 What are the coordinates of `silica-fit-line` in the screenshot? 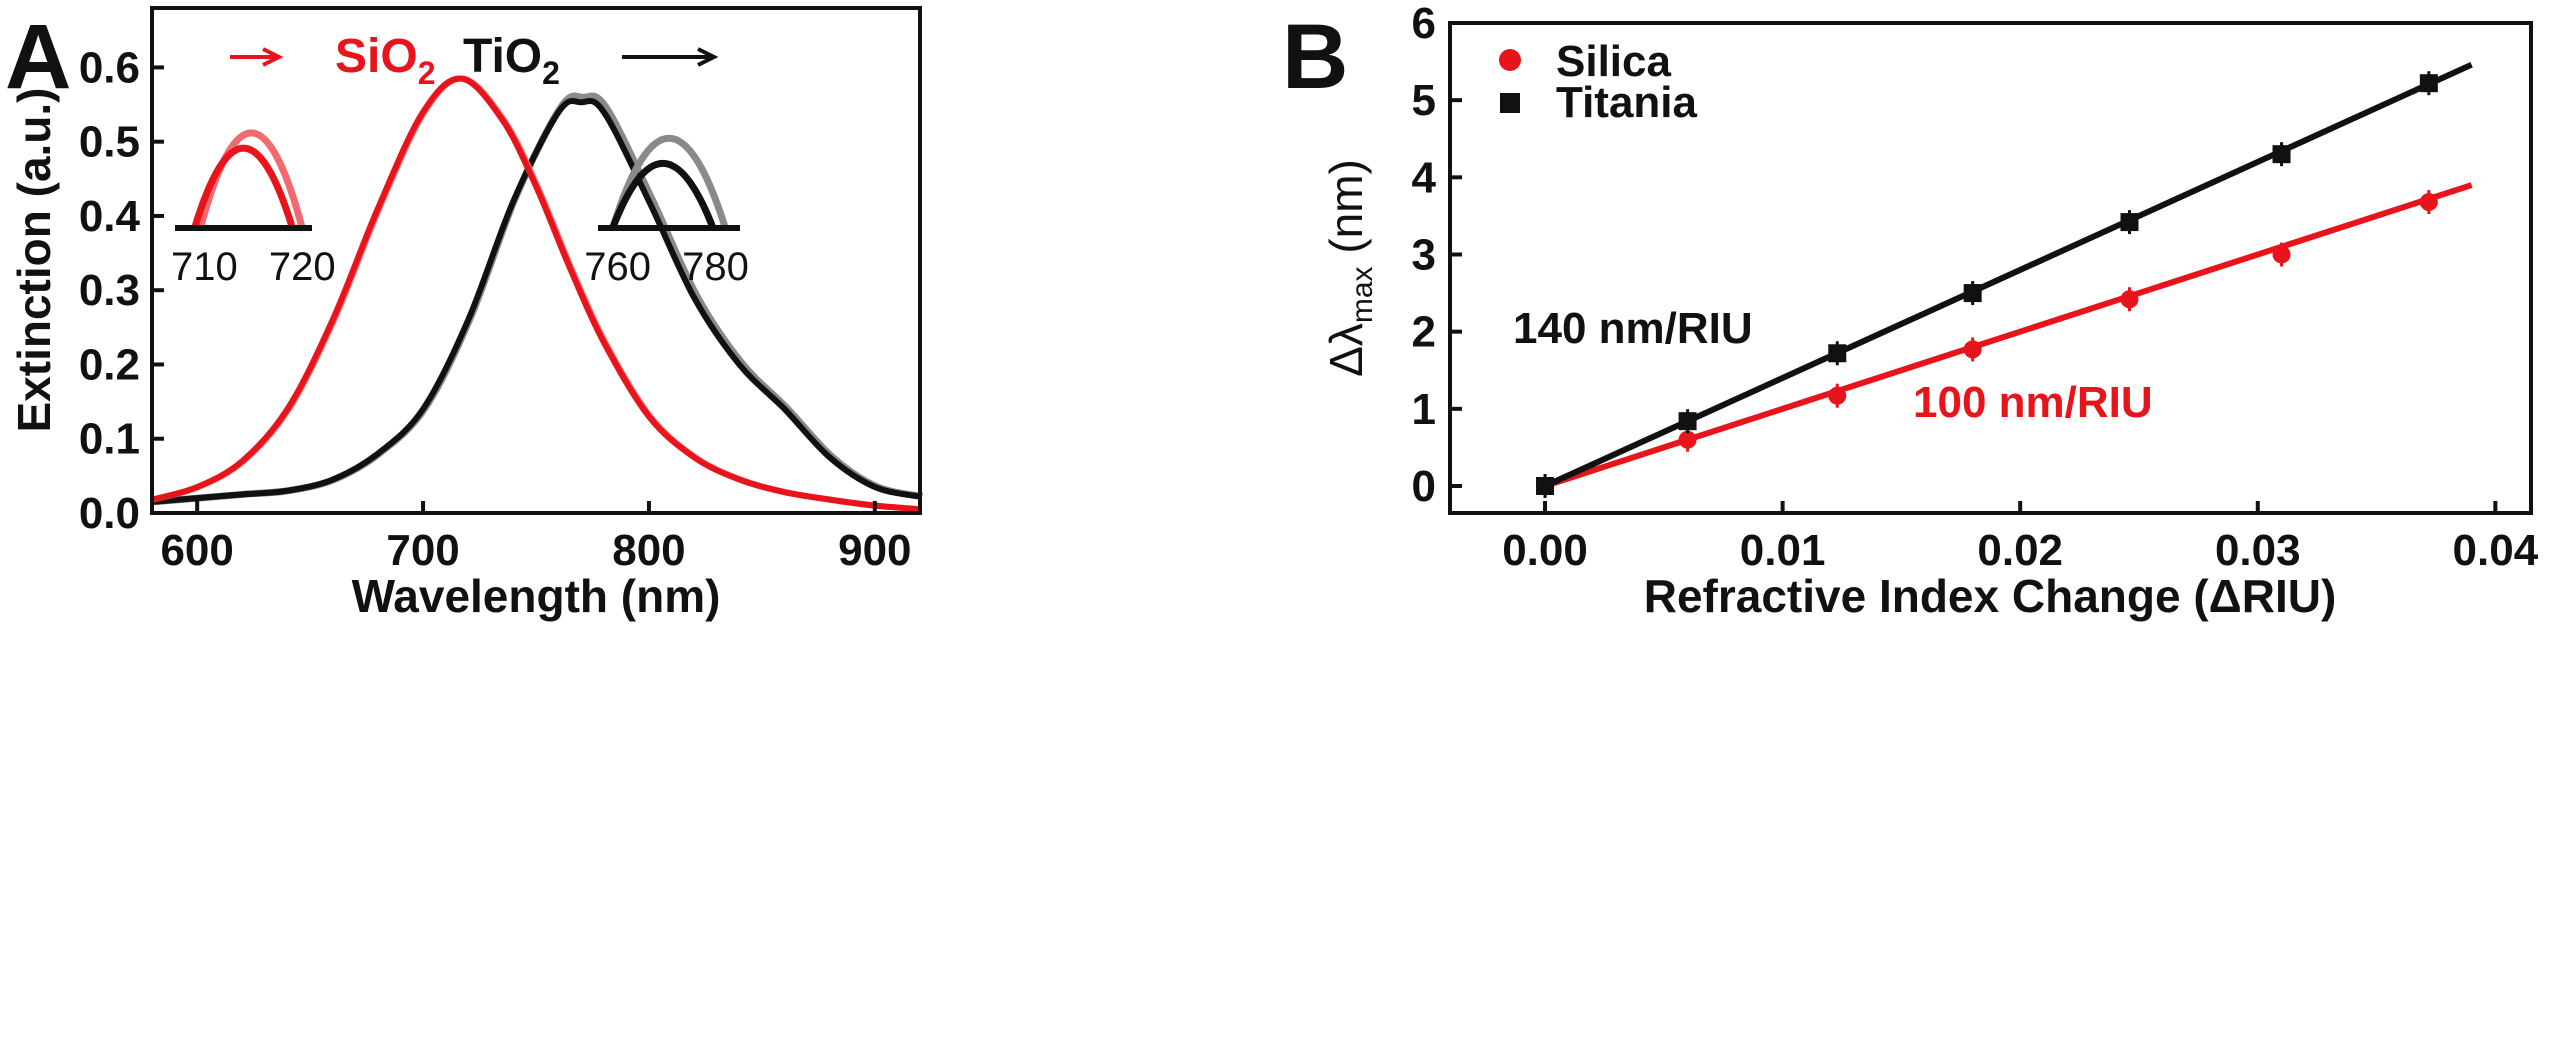 It's located at (2008, 335).